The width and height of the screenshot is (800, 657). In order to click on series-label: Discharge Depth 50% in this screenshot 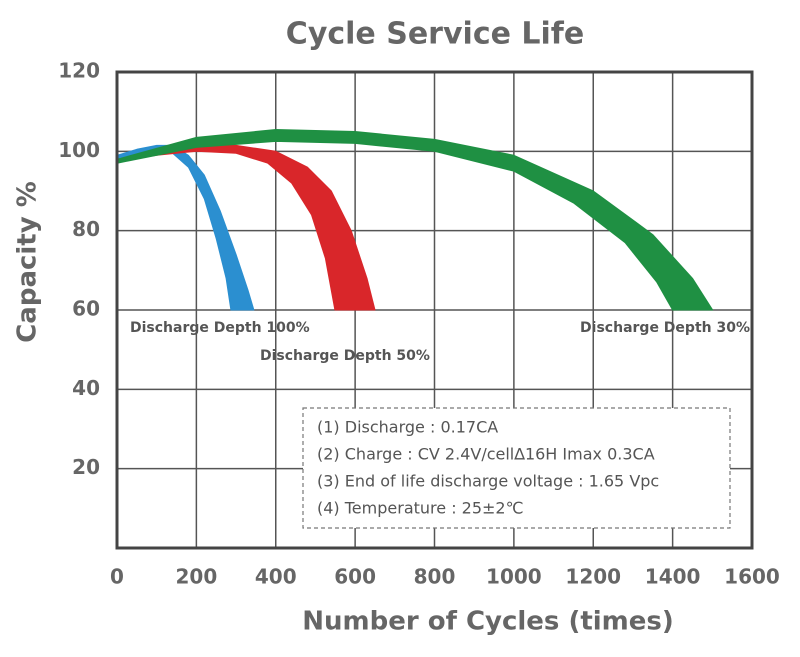, I will do `click(345, 356)`.